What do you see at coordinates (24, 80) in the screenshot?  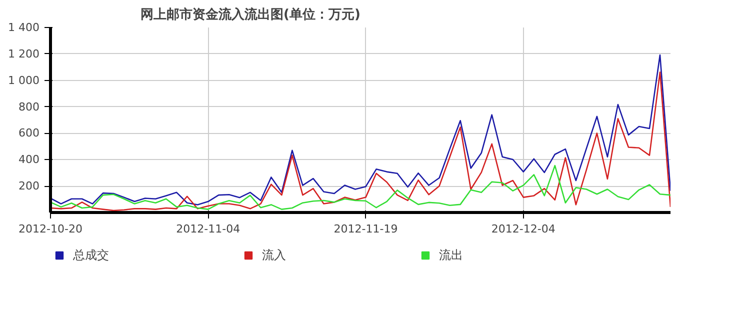 I see `y-tick-label: 1 000` at bounding box center [24, 80].